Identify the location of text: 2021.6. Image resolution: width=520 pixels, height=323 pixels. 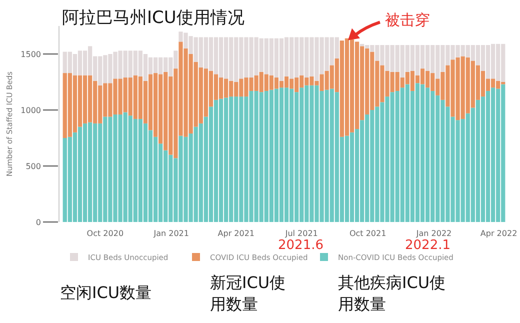
(301, 245).